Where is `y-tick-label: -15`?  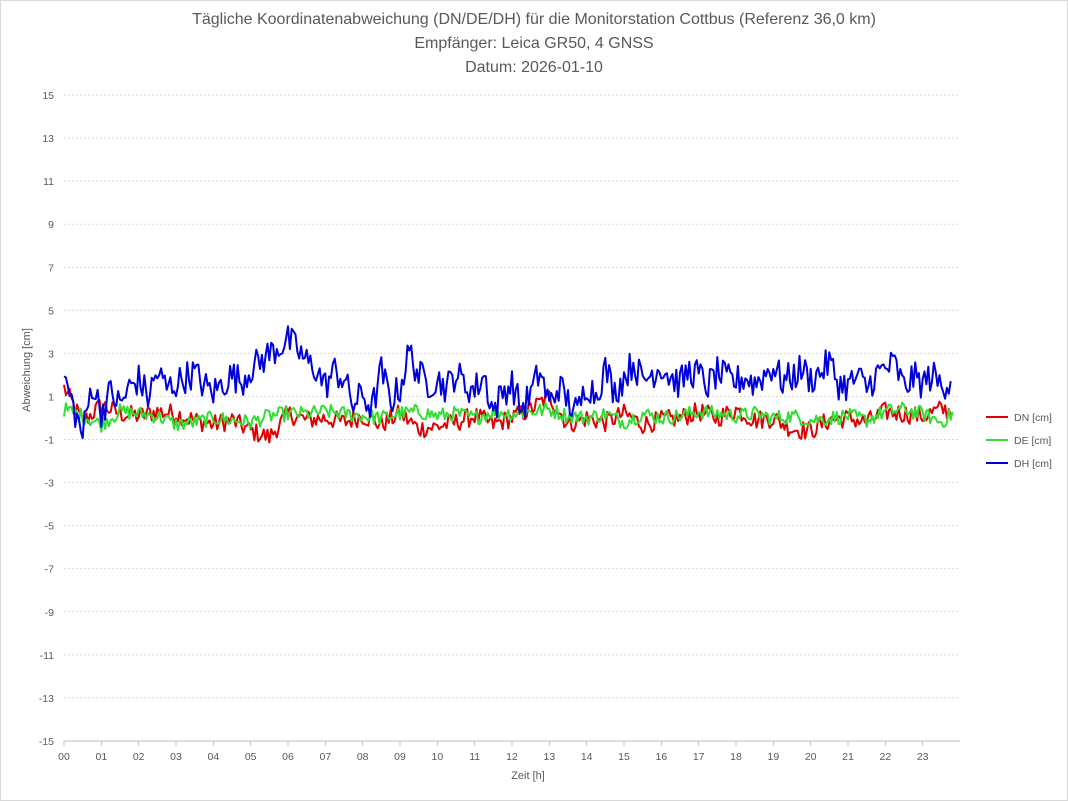 y-tick-label: -15 is located at coordinates (46, 742).